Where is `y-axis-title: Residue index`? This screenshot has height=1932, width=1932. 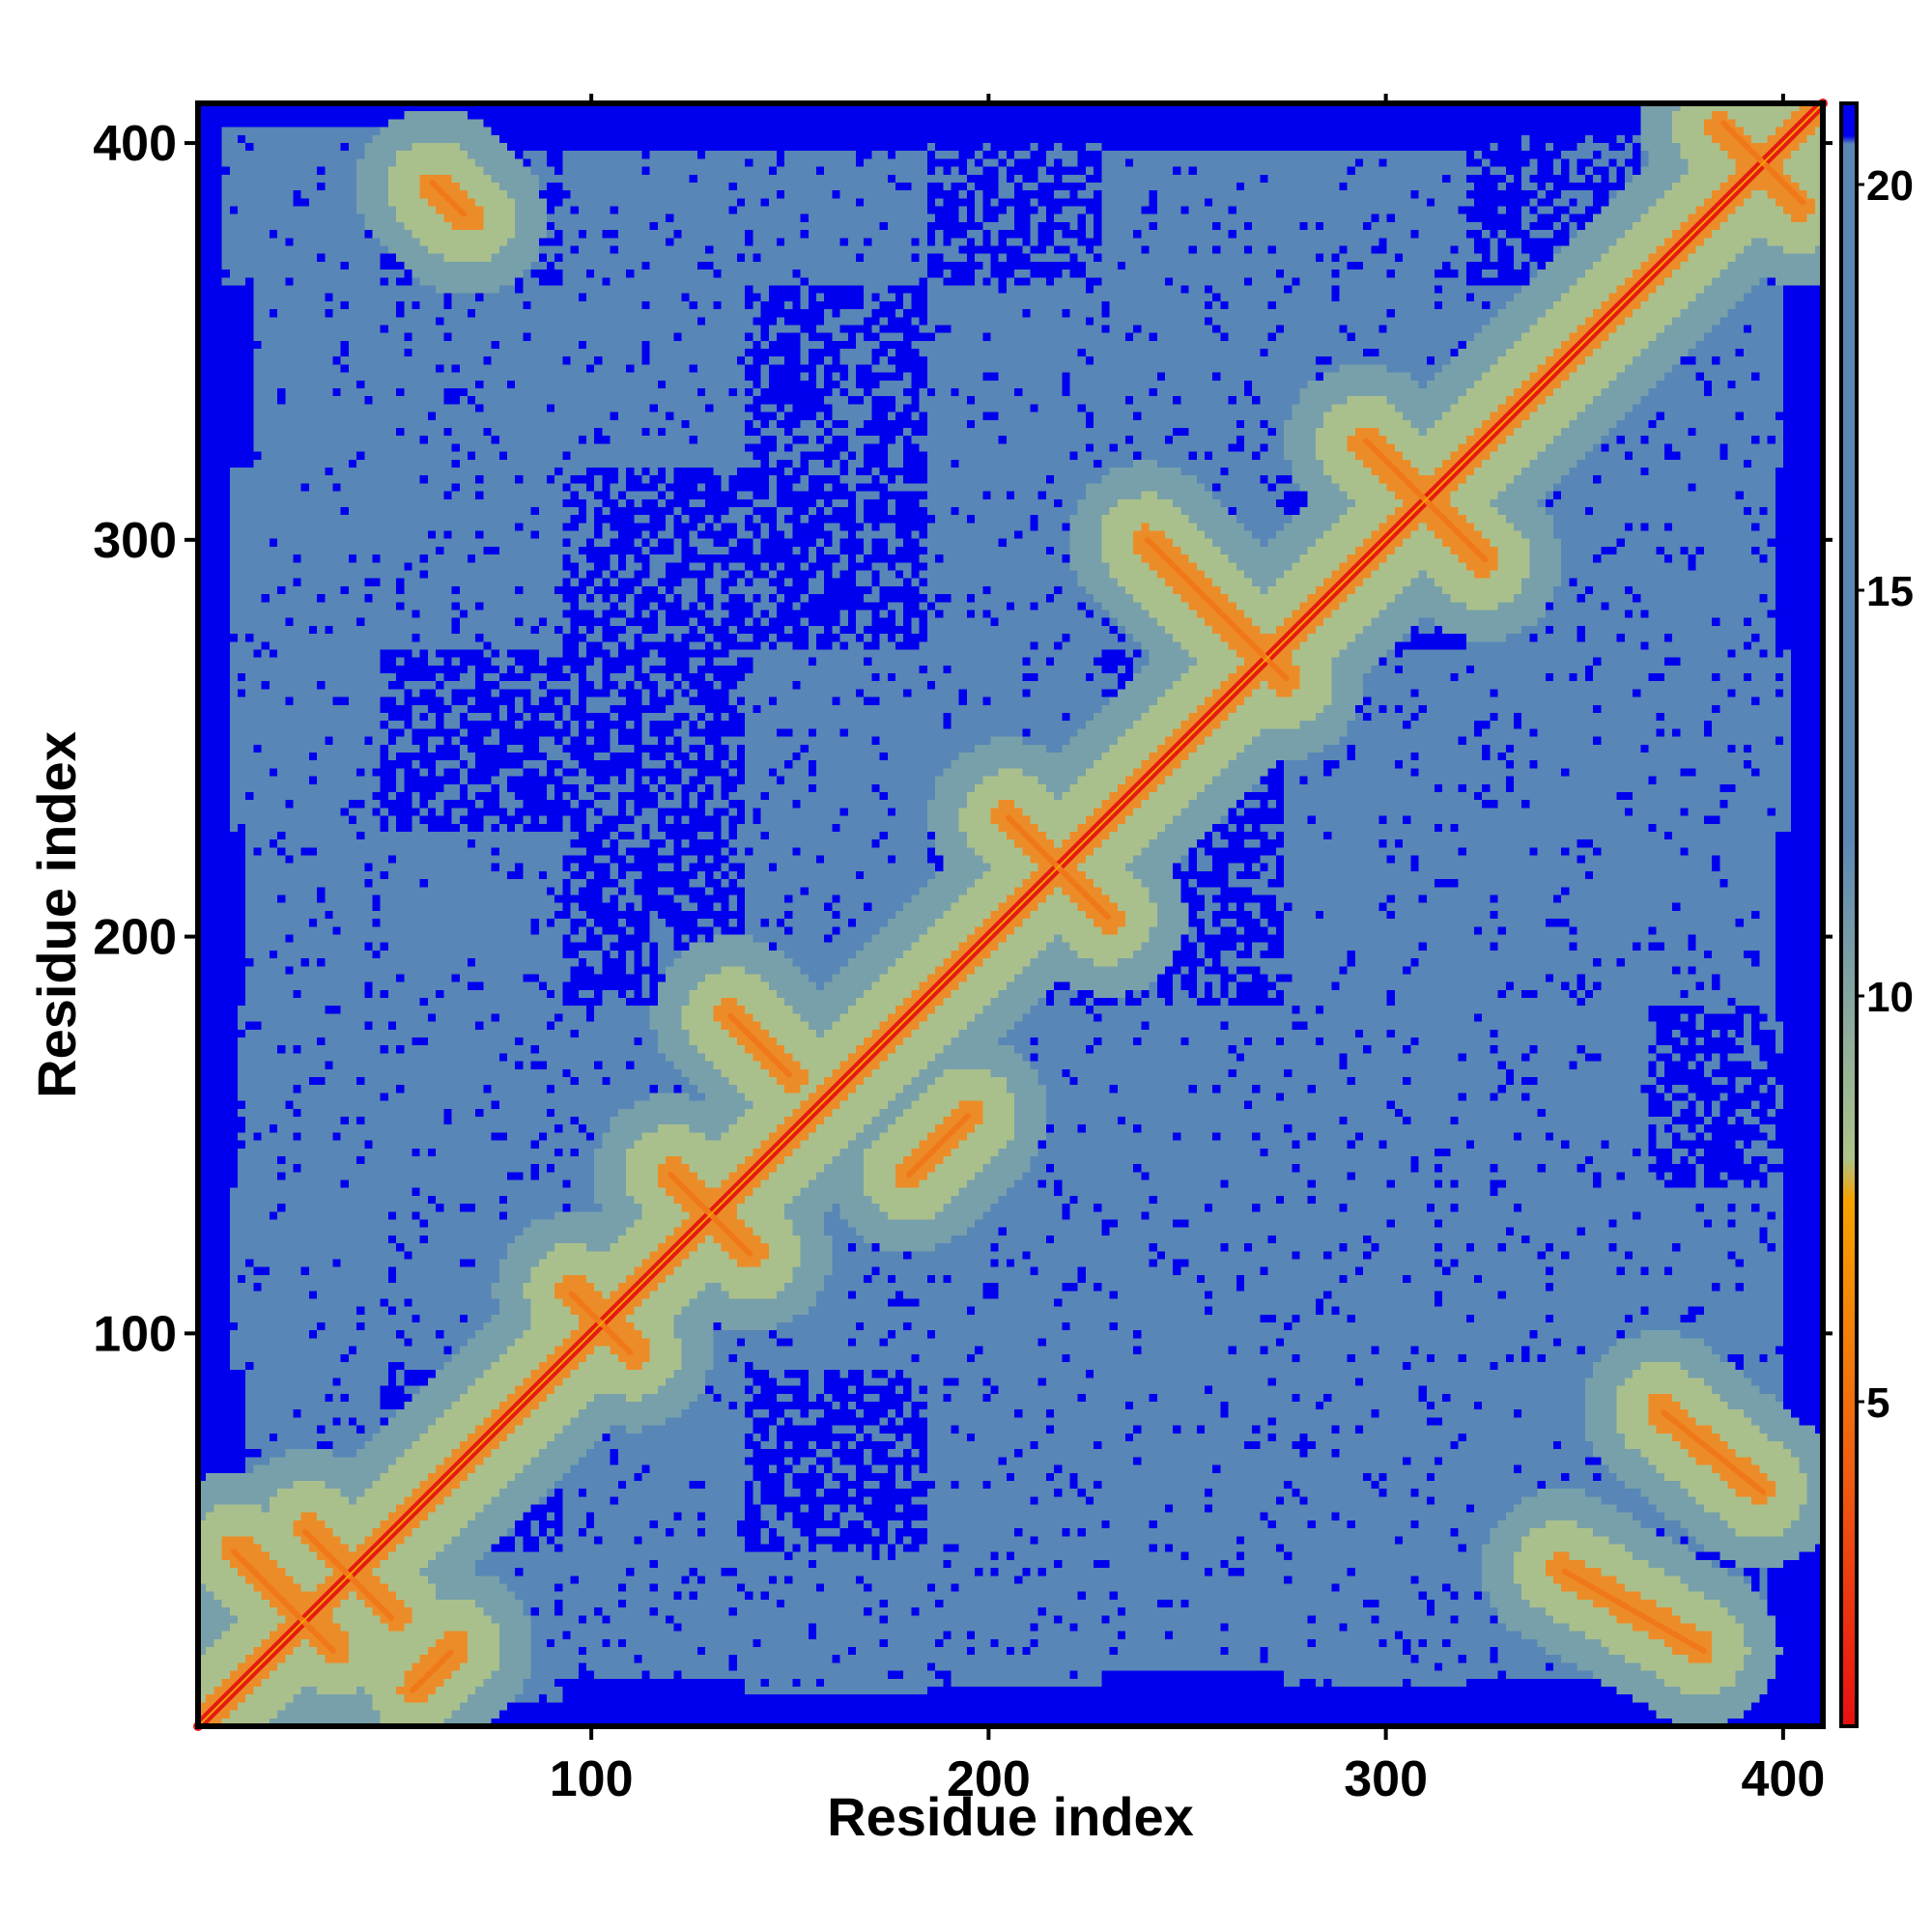 y-axis-title: Residue index is located at coordinates (56, 914).